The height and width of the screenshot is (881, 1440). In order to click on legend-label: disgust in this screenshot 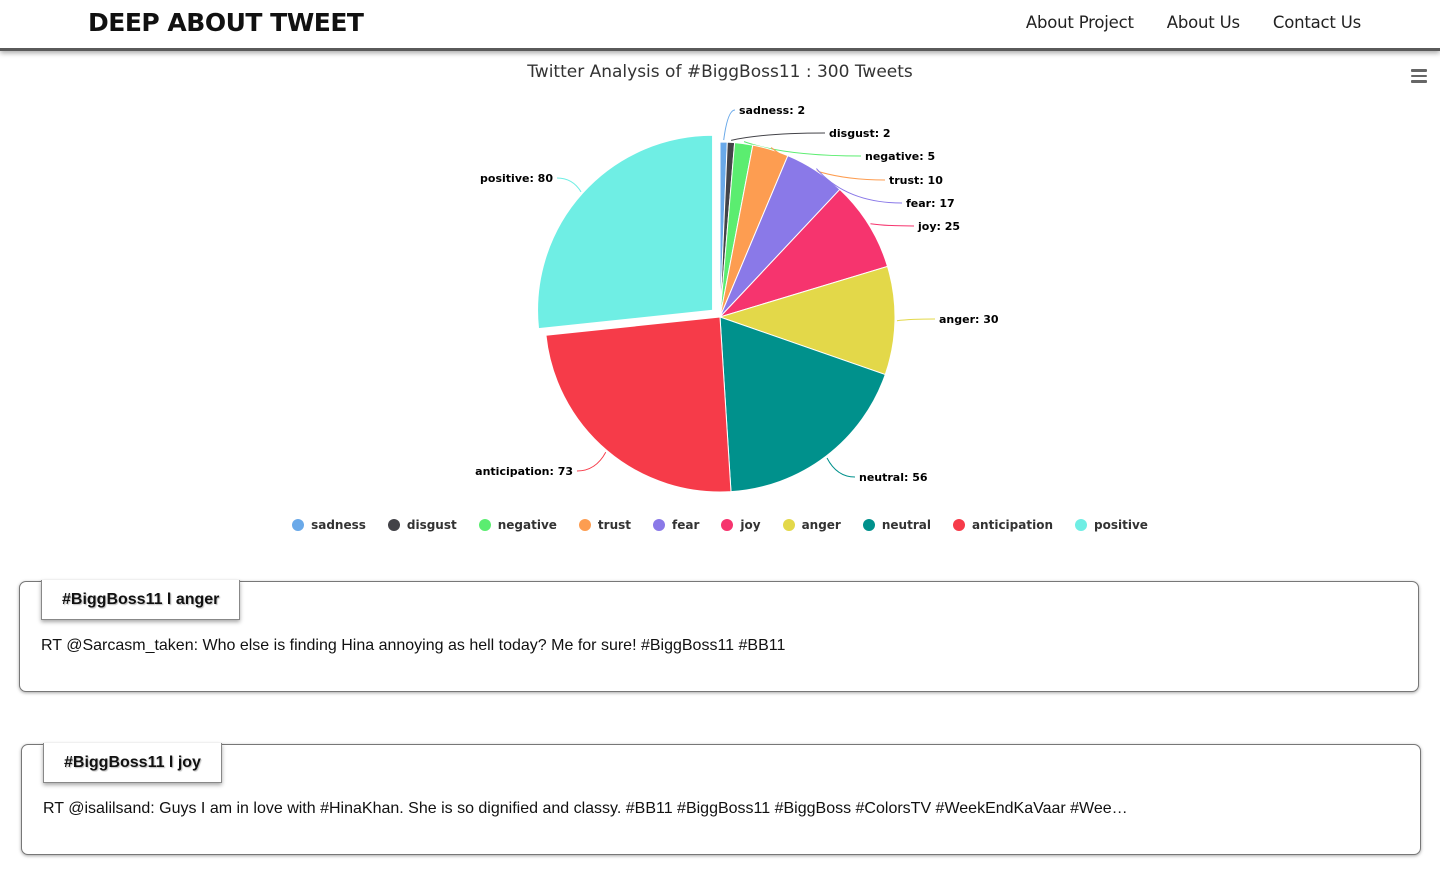, I will do `click(431, 525)`.